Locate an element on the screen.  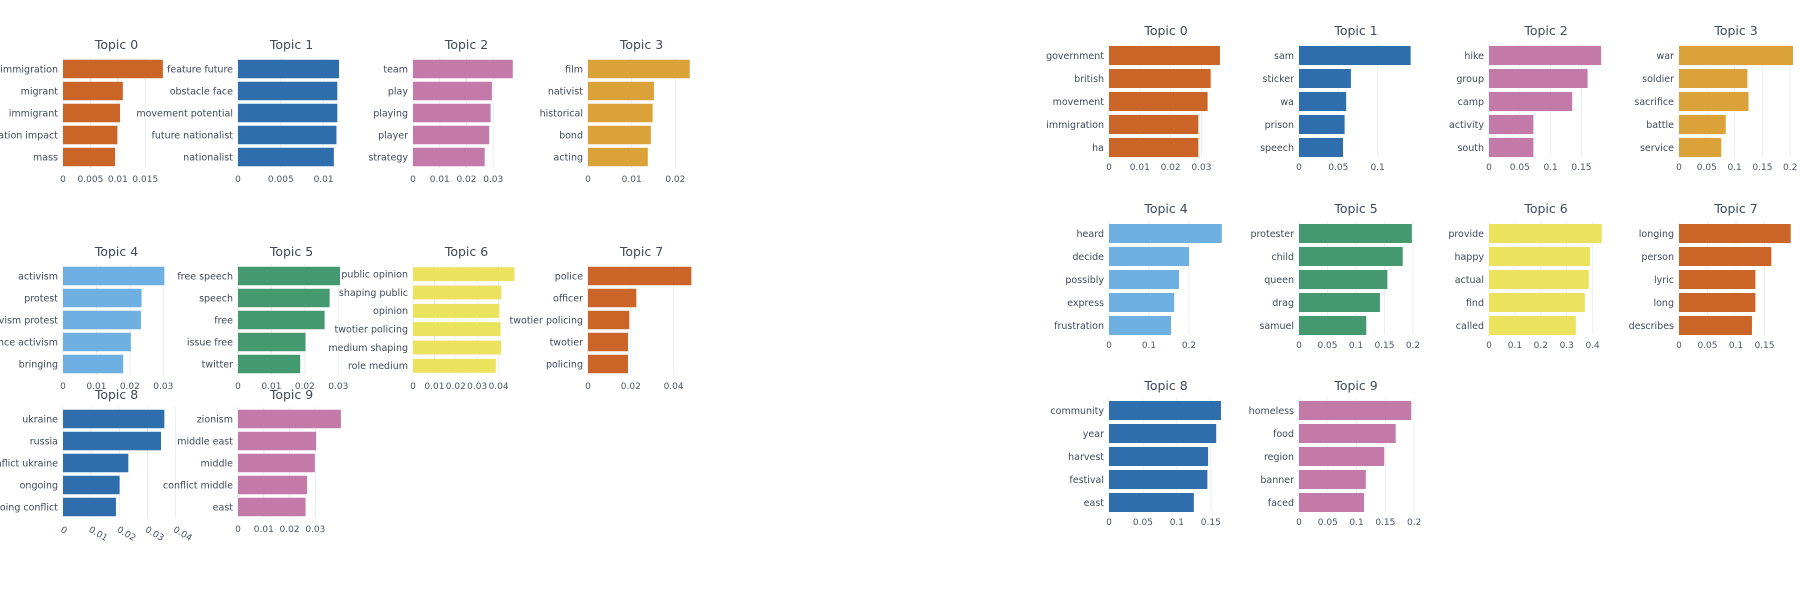
bar-label: protester is located at coordinates (1272, 234).